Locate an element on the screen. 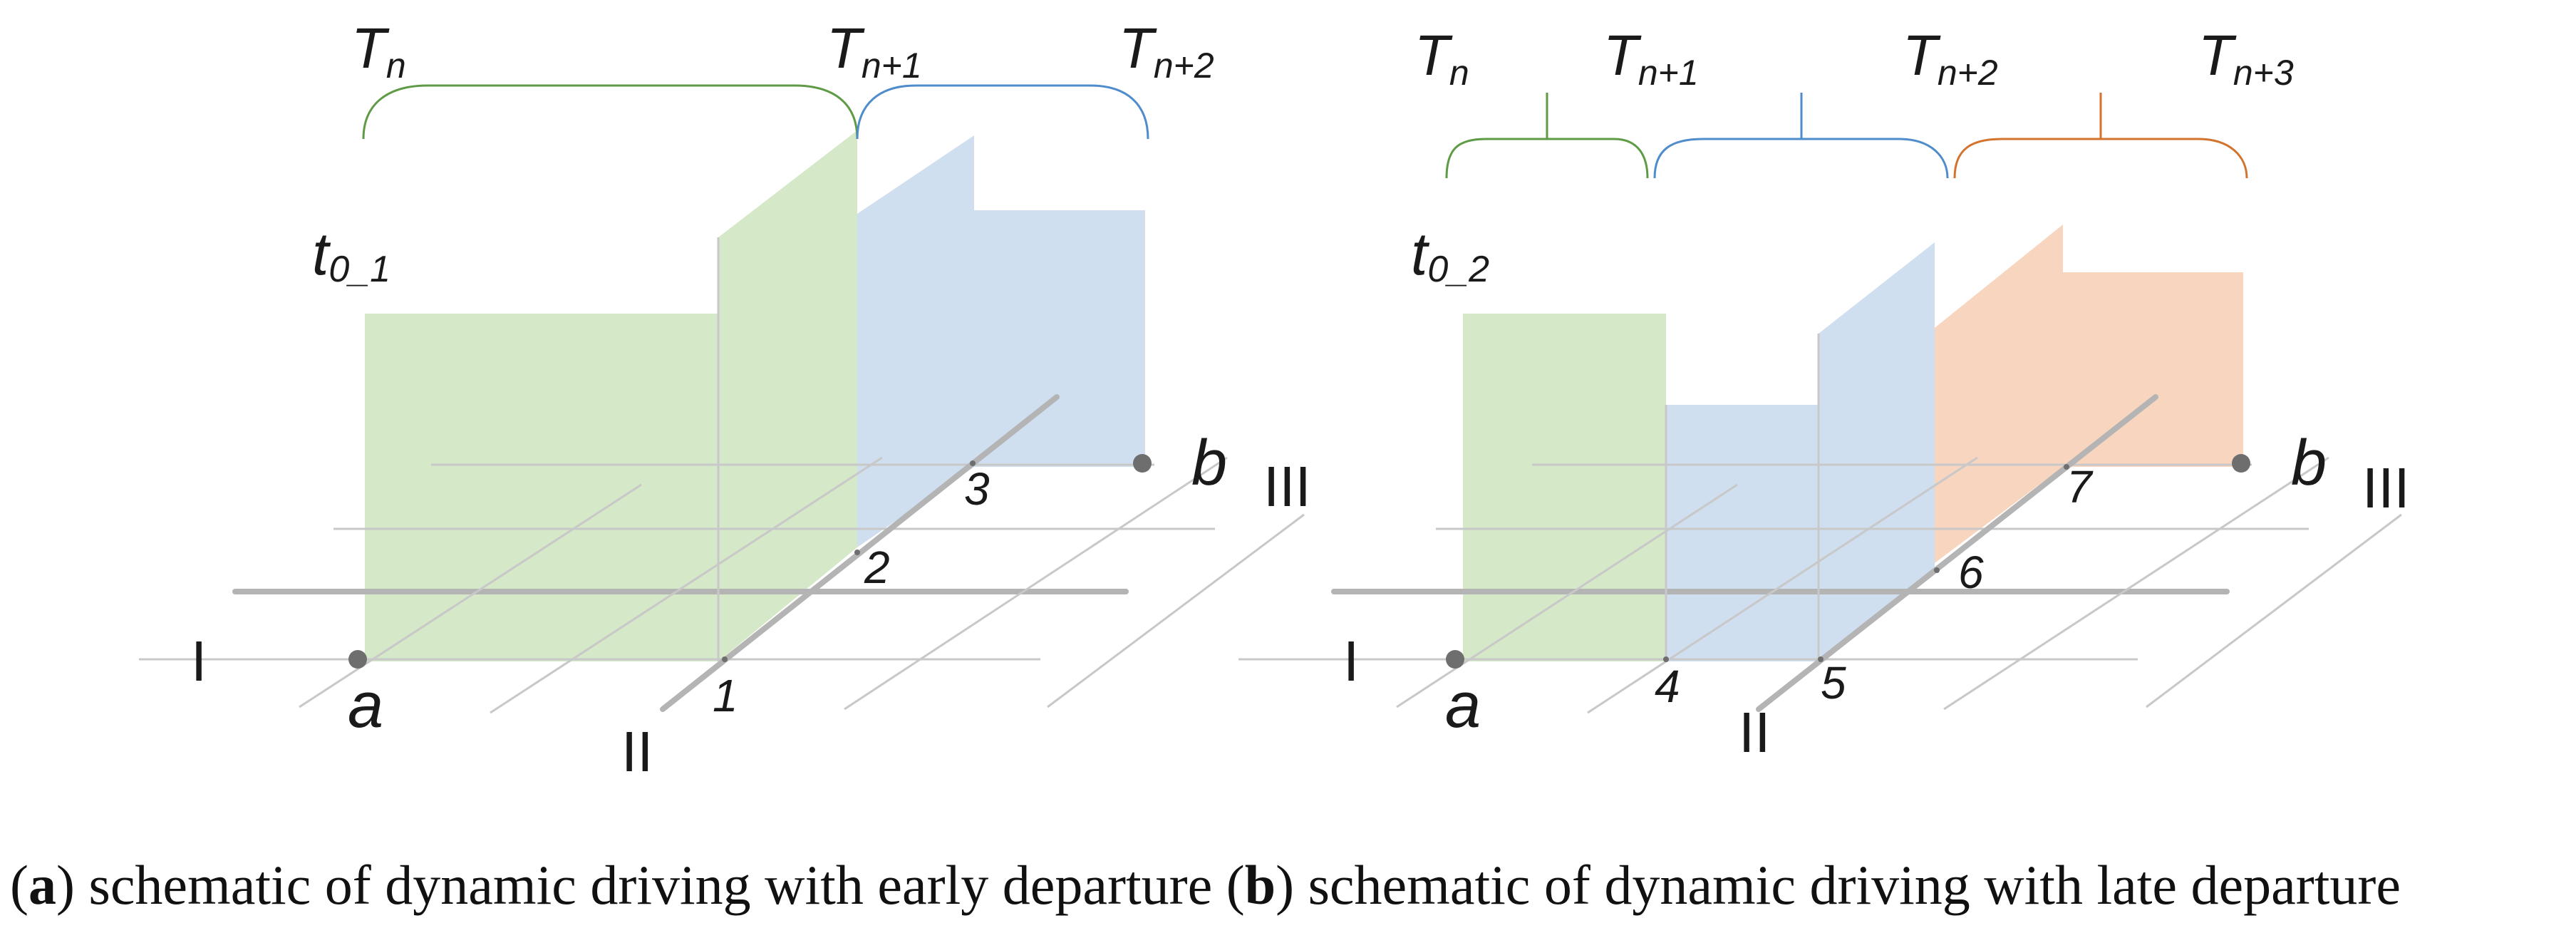 The width and height of the screenshot is (2576, 928). grid-d3-a is located at coordinates (1036, 583).